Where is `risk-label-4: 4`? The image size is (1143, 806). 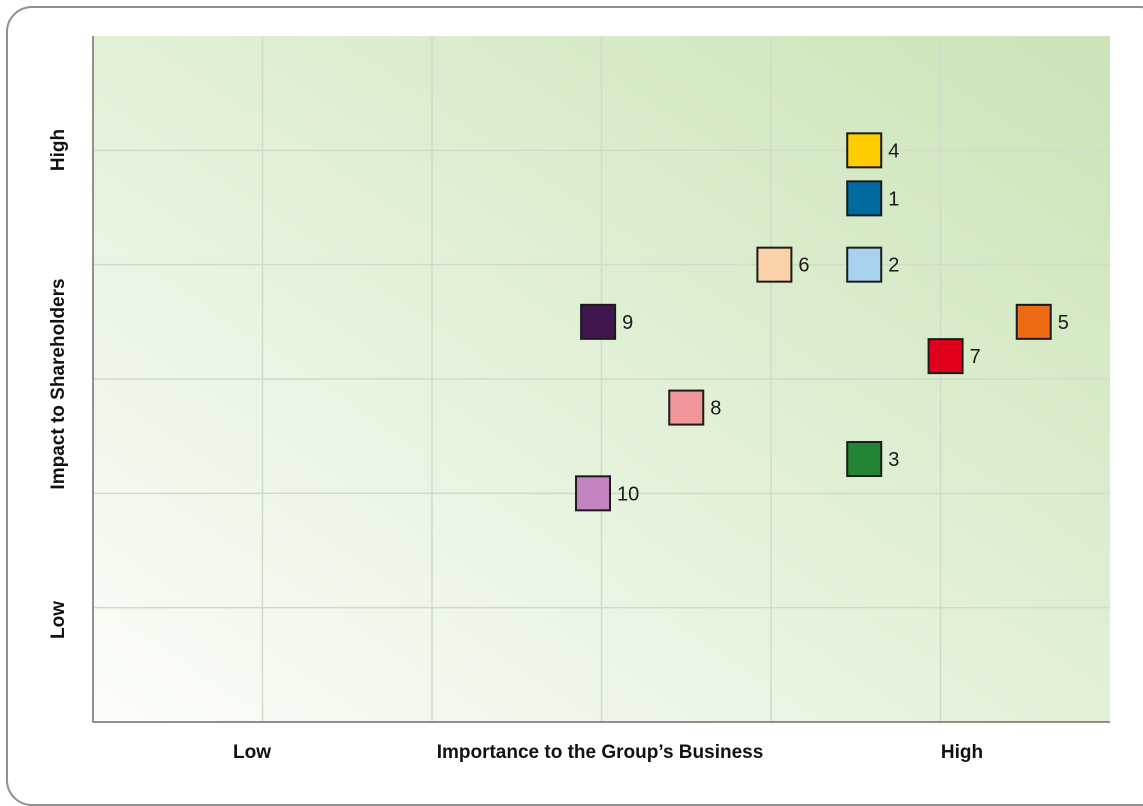
risk-label-4: 4 is located at coordinates (893, 151).